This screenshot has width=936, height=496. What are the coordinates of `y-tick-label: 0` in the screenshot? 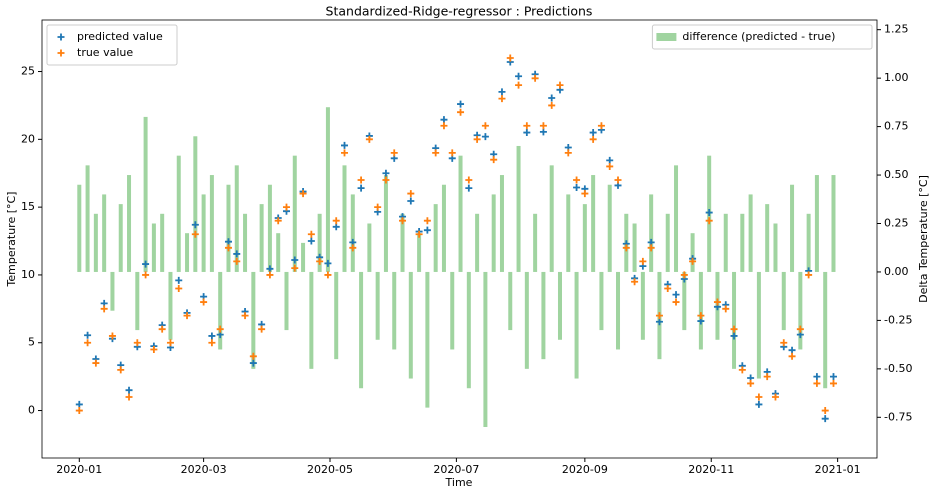 It's located at (31, 410).